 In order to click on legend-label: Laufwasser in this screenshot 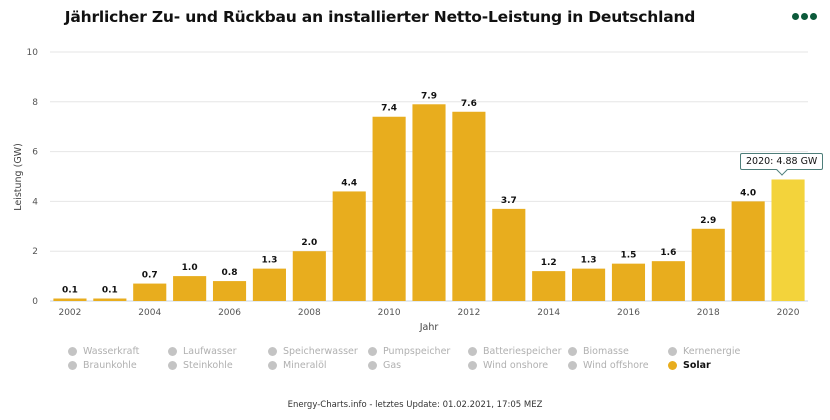, I will do `click(210, 351)`.